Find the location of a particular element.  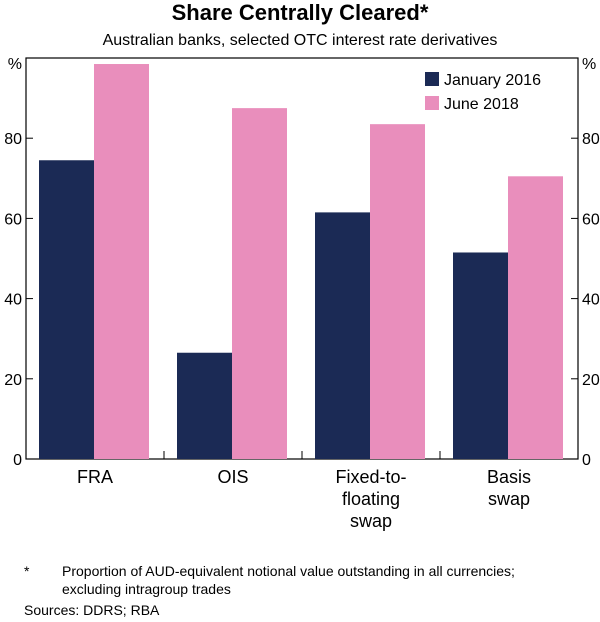

y-tick-label-right: 40 is located at coordinates (591, 300).